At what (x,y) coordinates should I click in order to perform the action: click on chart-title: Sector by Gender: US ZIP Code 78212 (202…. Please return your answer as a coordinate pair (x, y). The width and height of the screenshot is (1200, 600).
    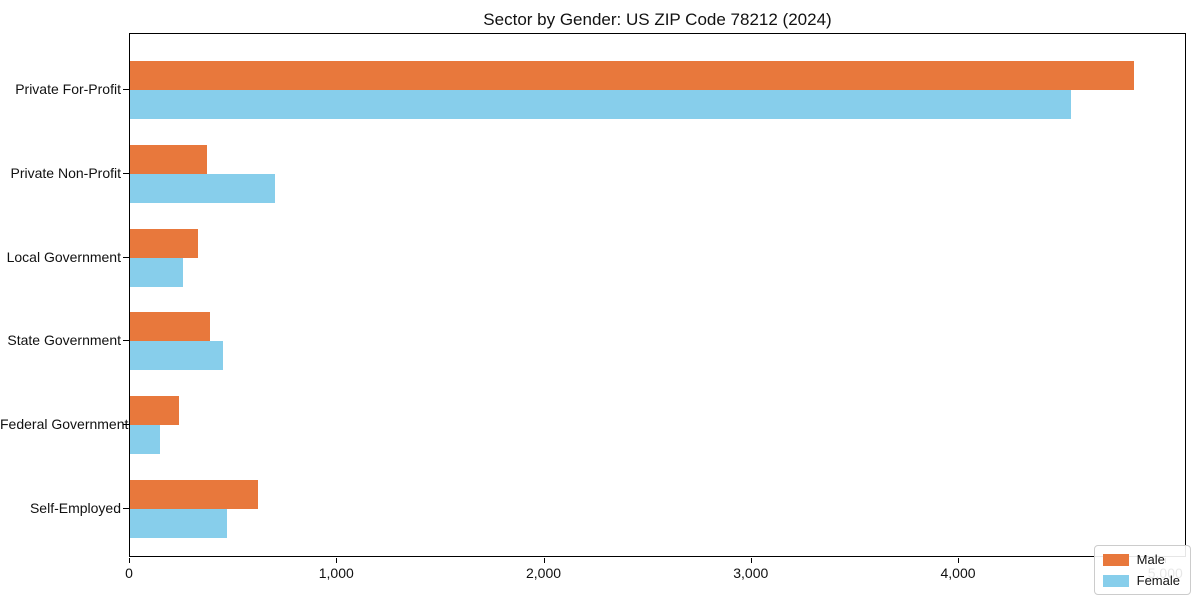
    Looking at the image, I should click on (657, 19).